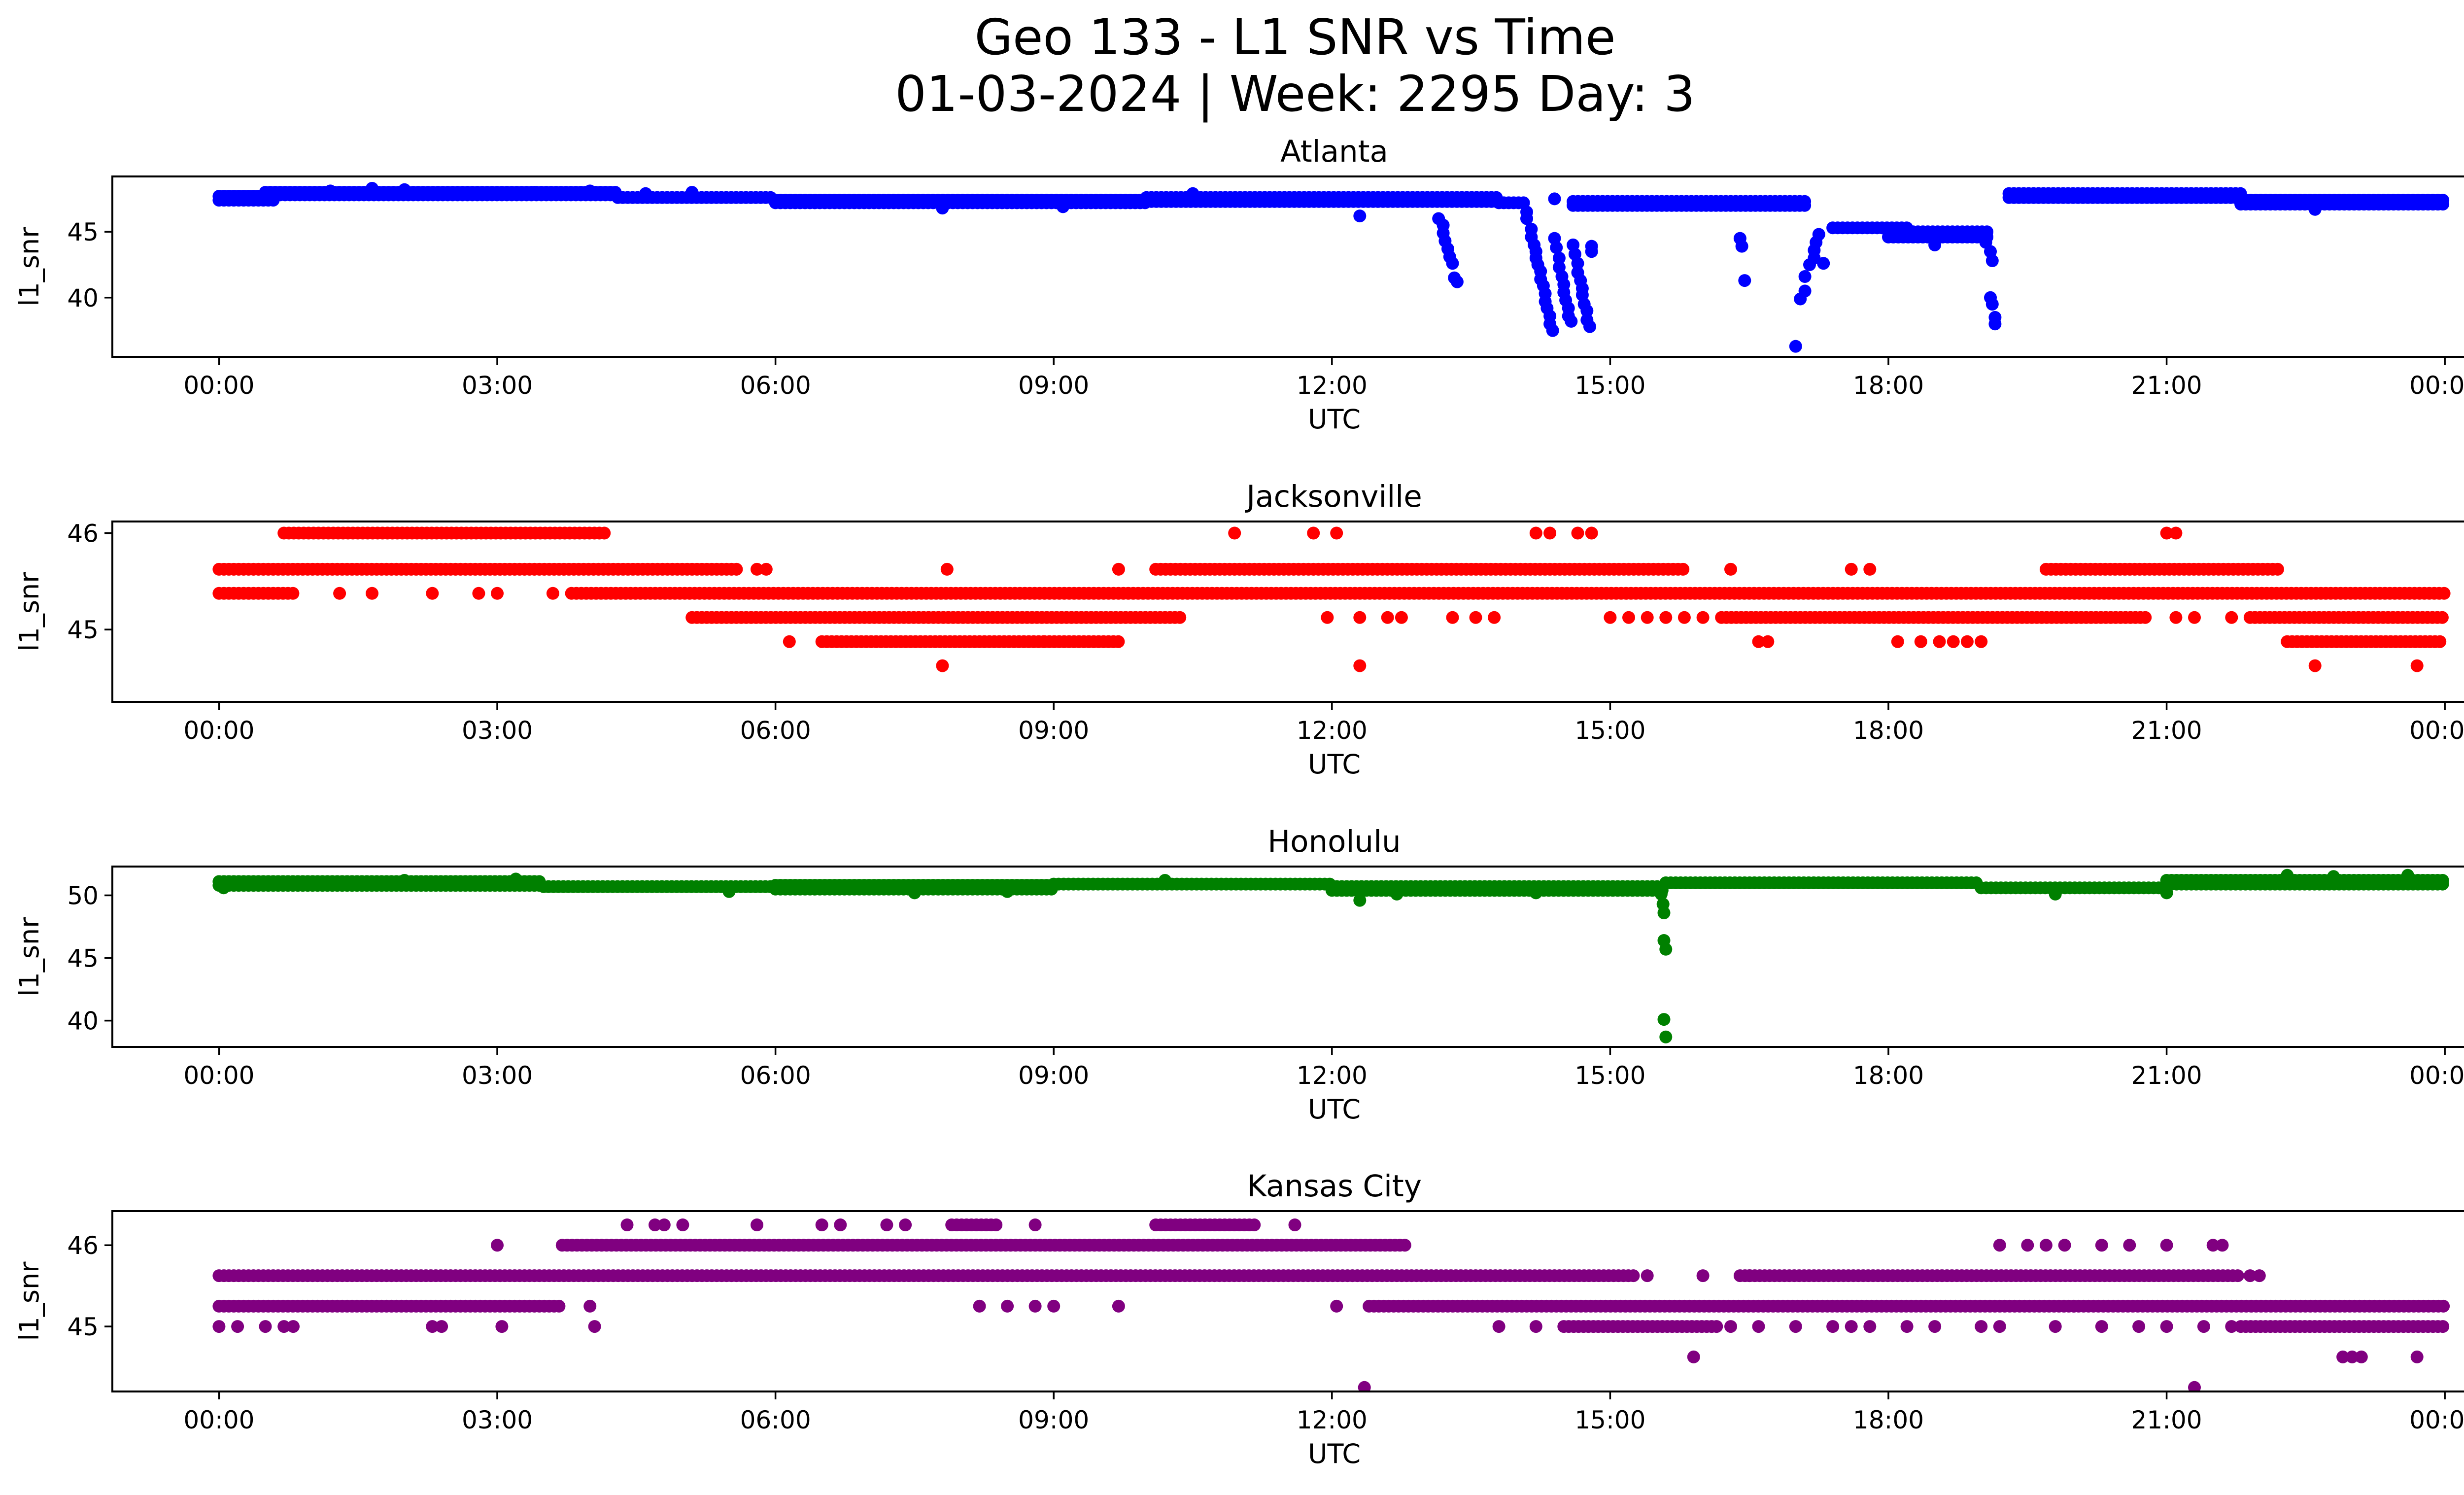 The height and width of the screenshot is (1495, 2464). What do you see at coordinates (218, 1420) in the screenshot?
I see `kansas-city-x-tick-label: 00:00` at bounding box center [218, 1420].